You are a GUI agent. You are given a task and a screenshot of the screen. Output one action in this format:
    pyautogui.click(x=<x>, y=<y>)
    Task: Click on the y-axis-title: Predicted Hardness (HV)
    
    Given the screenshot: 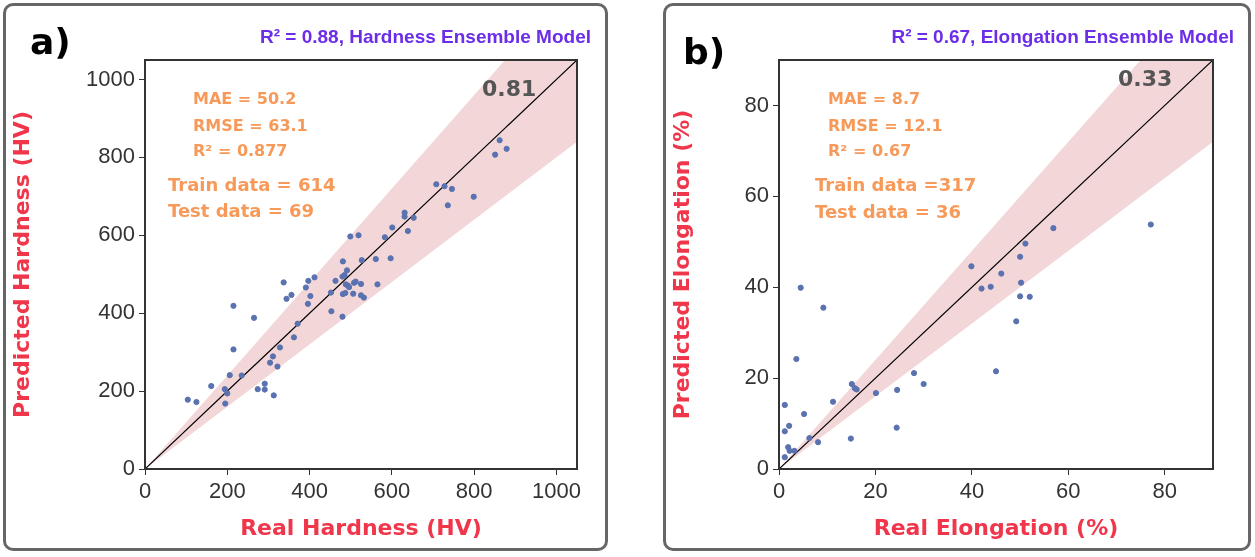 What is the action you would take?
    pyautogui.click(x=21, y=264)
    